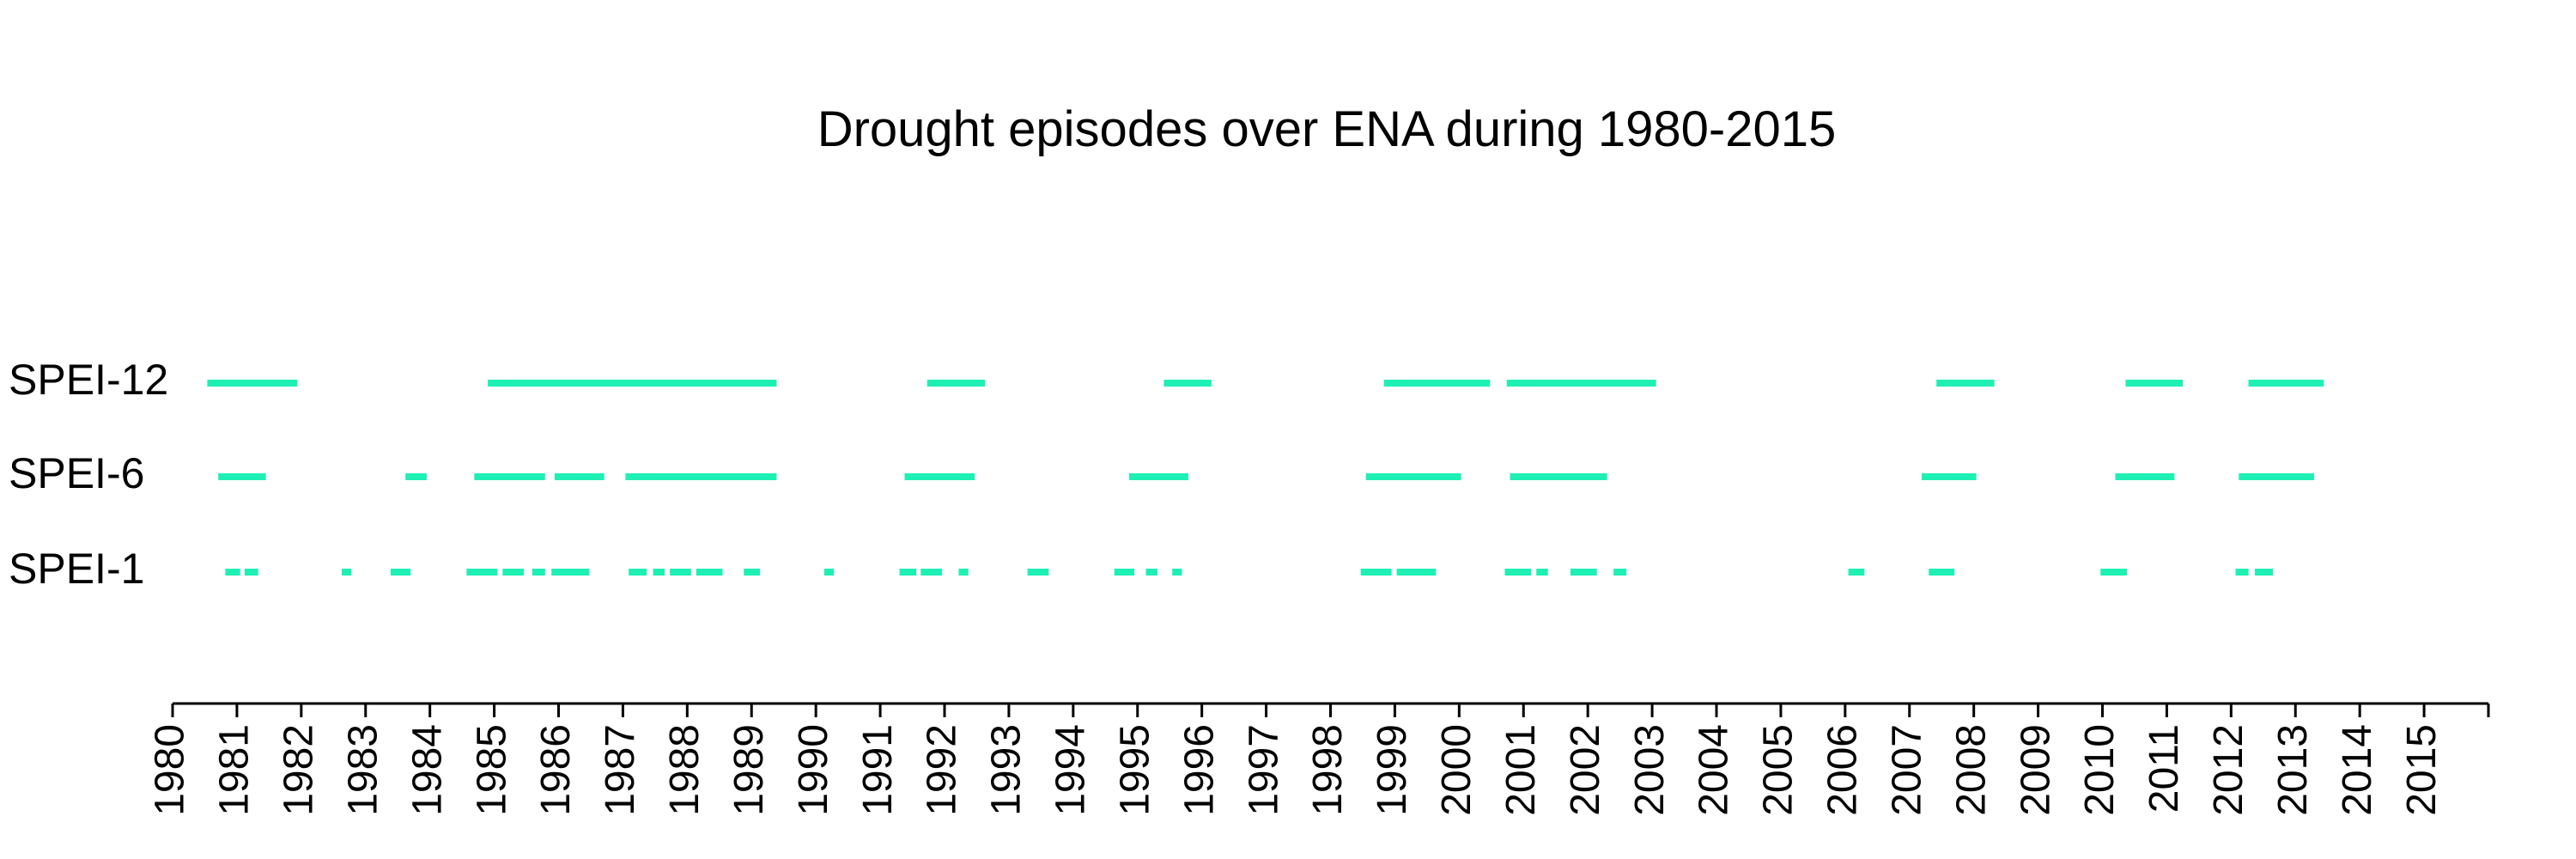 The width and height of the screenshot is (2576, 859). I want to click on series-label: SPEI-1, so click(77, 569).